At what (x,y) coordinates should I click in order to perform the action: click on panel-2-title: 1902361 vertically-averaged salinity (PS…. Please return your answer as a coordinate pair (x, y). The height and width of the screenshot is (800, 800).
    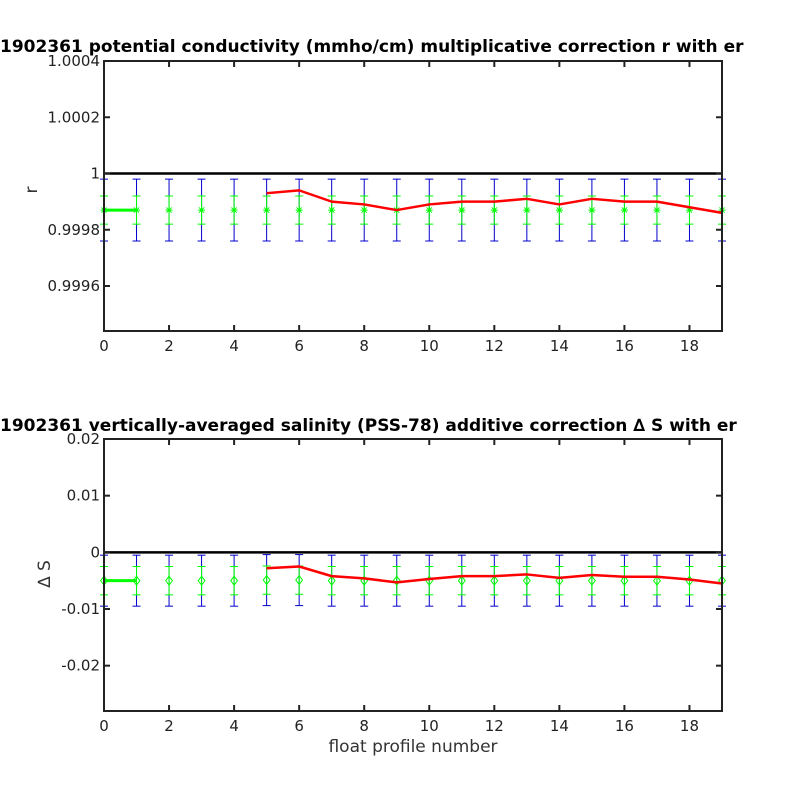
    Looking at the image, I should click on (368, 426).